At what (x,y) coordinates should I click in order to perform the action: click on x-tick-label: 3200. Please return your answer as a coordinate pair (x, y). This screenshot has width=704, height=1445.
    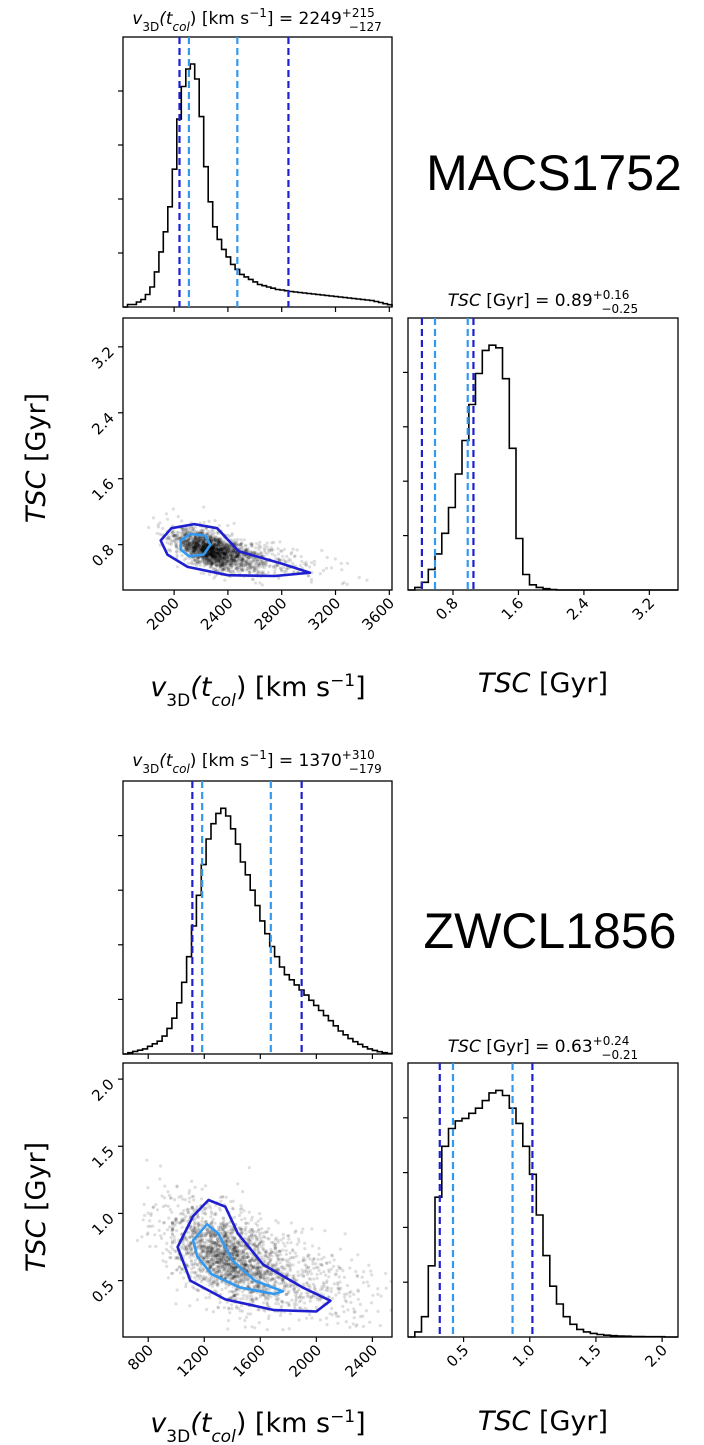
    Looking at the image, I should click on (325, 614).